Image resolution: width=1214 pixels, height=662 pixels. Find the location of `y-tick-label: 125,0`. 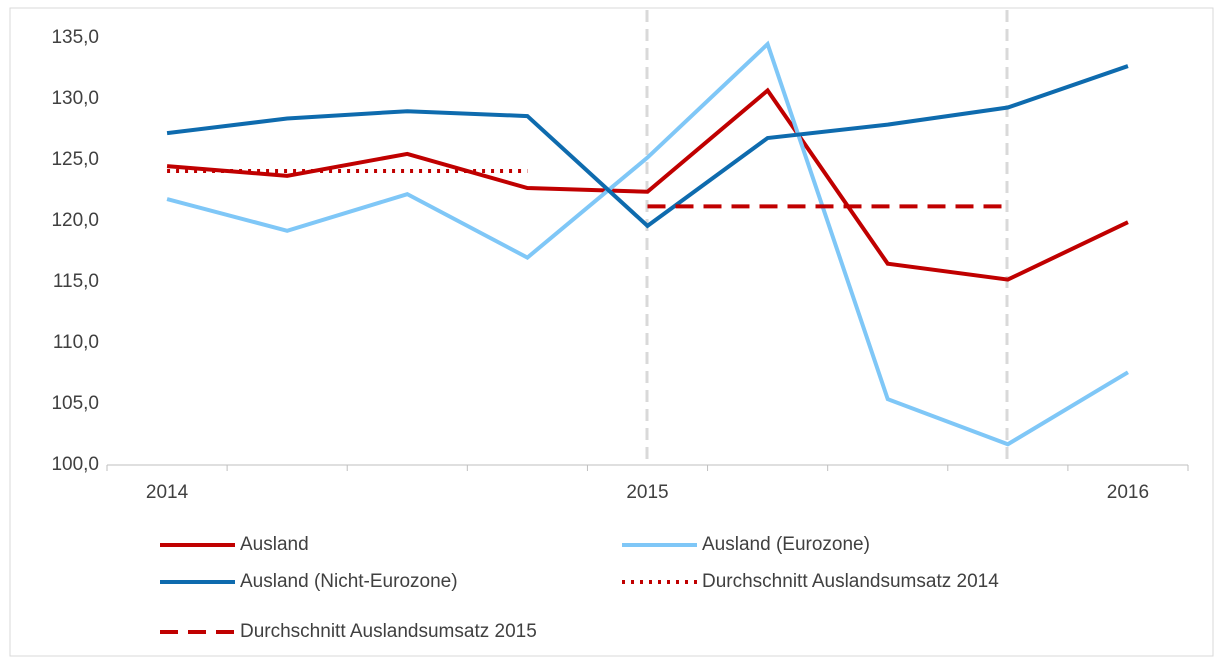

y-tick-label: 125,0 is located at coordinates (75, 159).